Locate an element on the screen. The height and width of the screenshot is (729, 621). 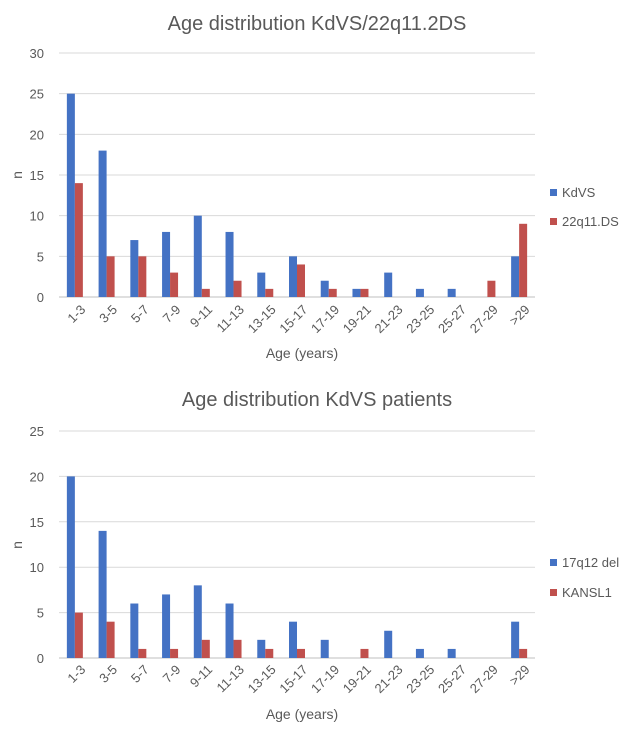
chart-title: Age distribution KdVS patients is located at coordinates (317, 400).